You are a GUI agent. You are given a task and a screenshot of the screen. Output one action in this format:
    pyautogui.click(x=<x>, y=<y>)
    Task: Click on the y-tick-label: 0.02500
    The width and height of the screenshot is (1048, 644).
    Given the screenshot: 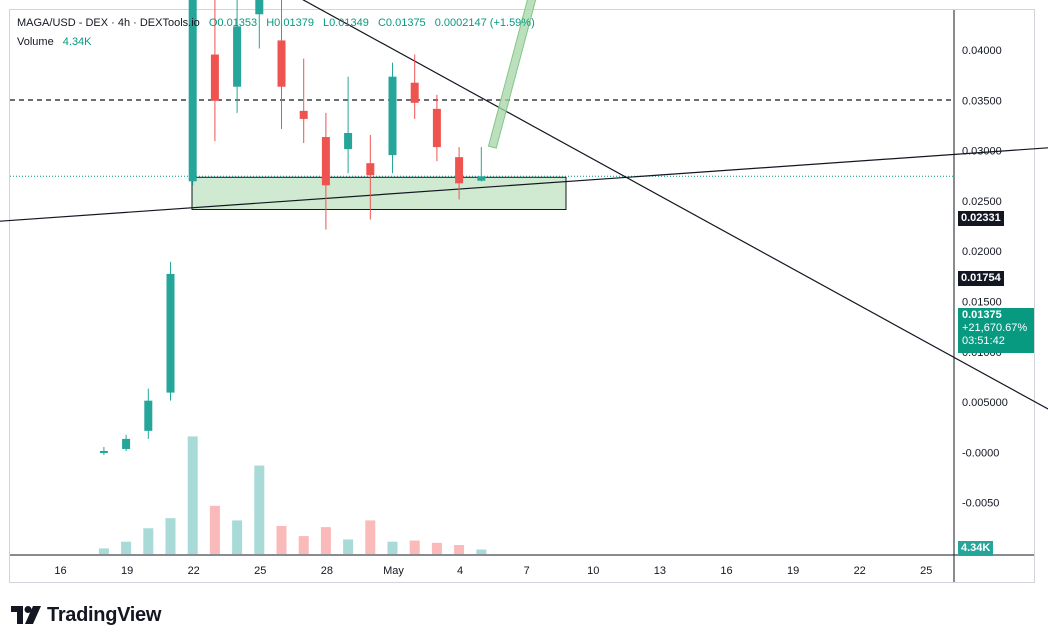 What is the action you would take?
    pyautogui.click(x=982, y=202)
    